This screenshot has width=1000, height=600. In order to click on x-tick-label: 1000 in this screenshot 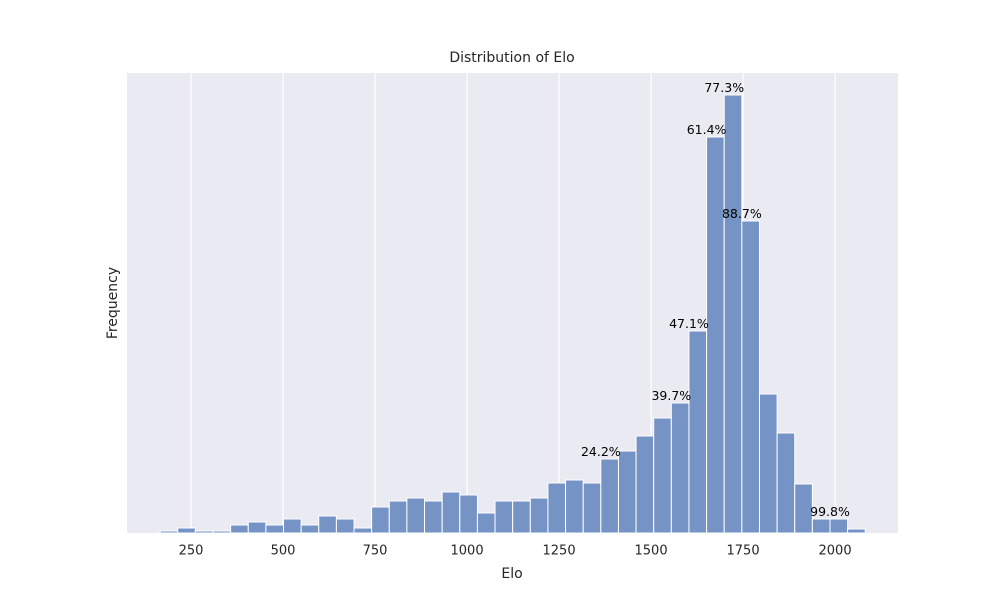, I will do `click(467, 551)`.